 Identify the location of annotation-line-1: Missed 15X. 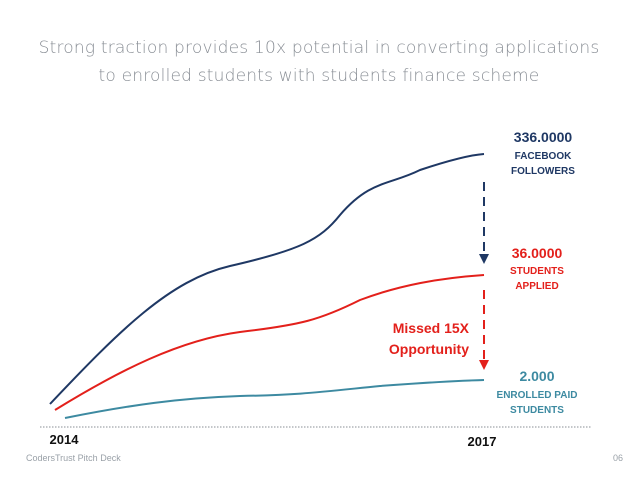
(431, 328).